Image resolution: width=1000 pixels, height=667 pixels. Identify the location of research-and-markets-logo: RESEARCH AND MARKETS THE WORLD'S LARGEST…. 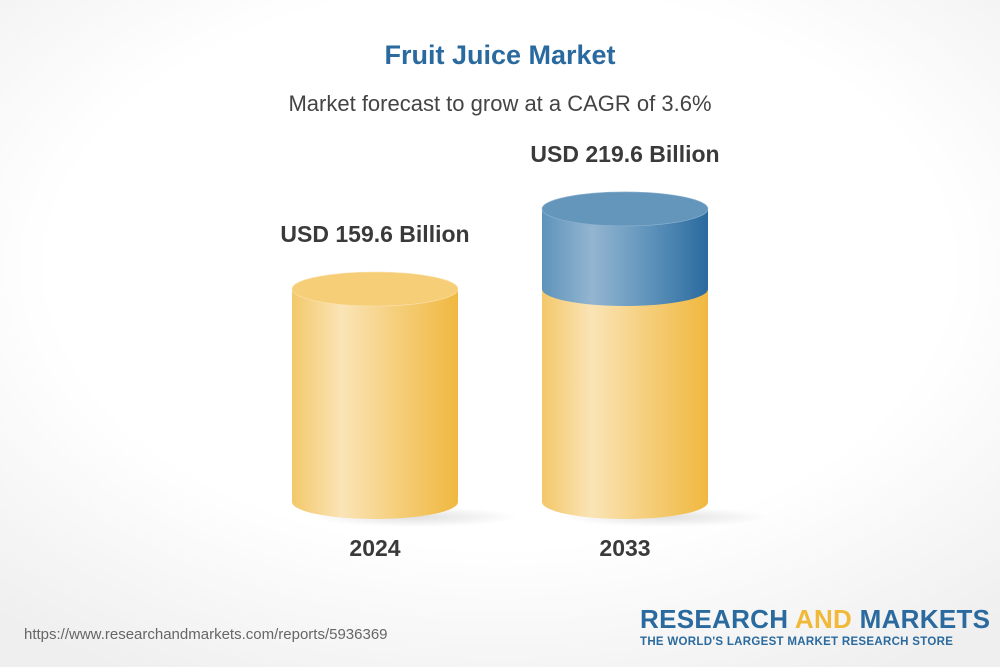
(815, 626).